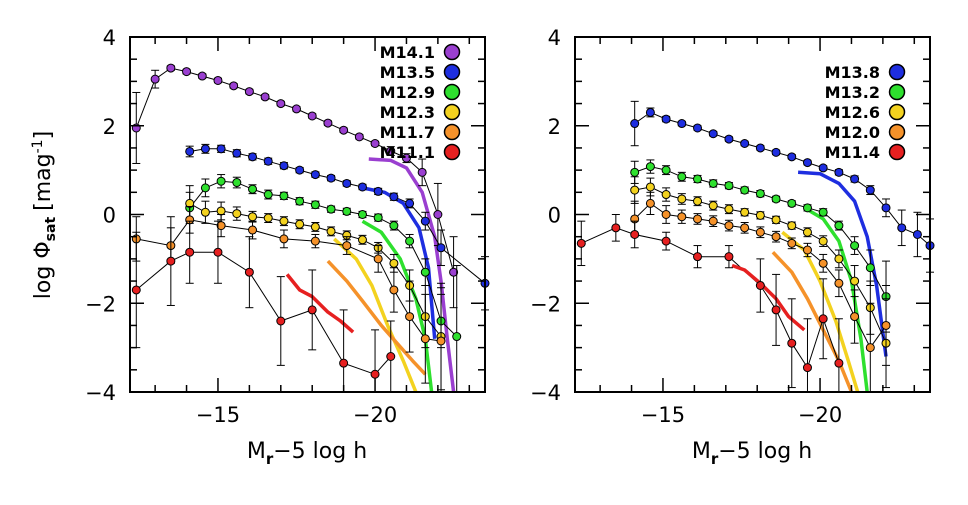 The width and height of the screenshot is (968, 505). What do you see at coordinates (852, 92) in the screenshot?
I see `right-legend-label: M13.2` at bounding box center [852, 92].